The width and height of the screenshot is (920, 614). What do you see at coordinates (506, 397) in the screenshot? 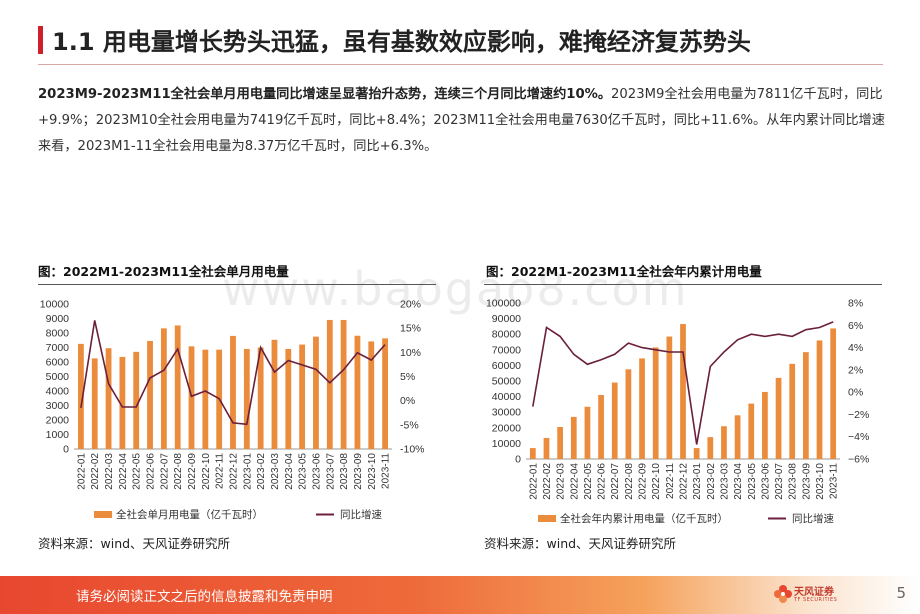
I see `y-tick-label: 40000` at bounding box center [506, 397].